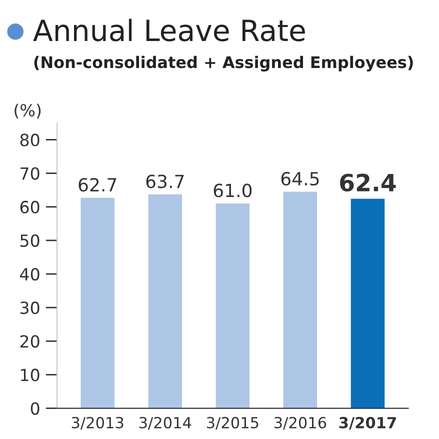 The image size is (439, 439). I want to click on x-tick-label: 3/2014, so click(165, 423).